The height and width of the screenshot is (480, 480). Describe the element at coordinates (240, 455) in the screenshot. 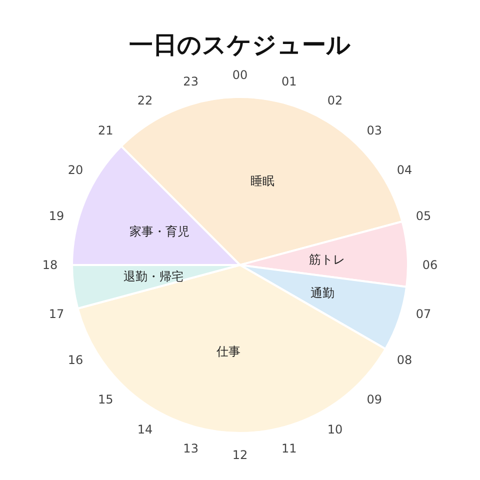

I see `text: 12` at that location.